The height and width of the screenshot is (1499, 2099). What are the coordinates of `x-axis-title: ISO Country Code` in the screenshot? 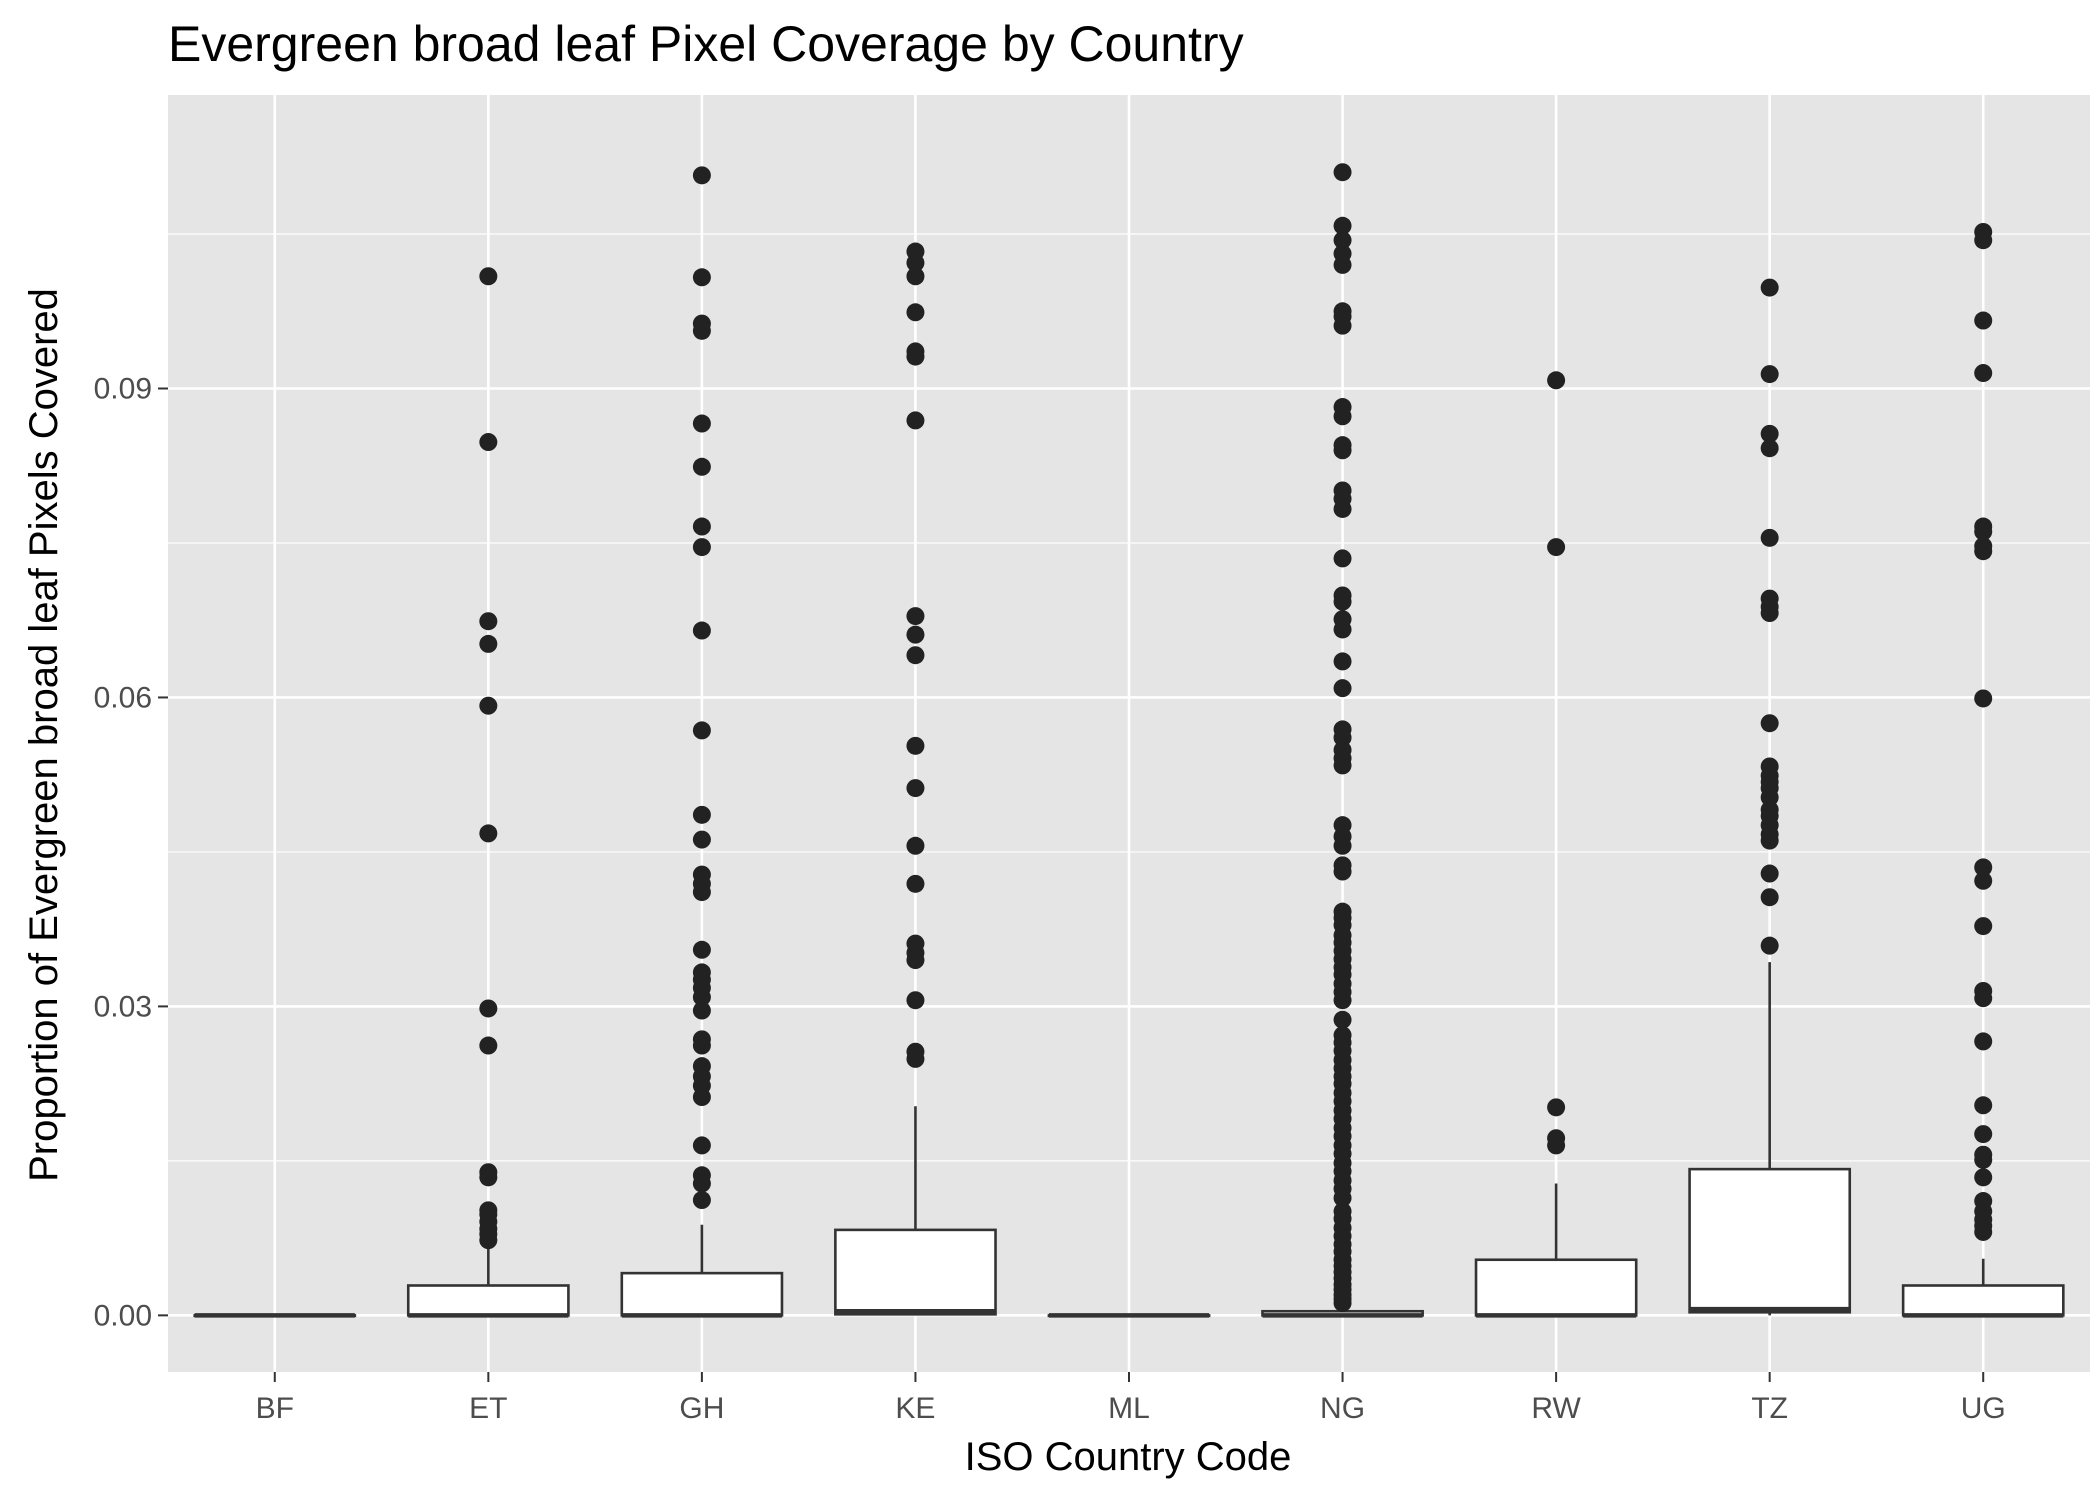 It's located at (1128, 1457).